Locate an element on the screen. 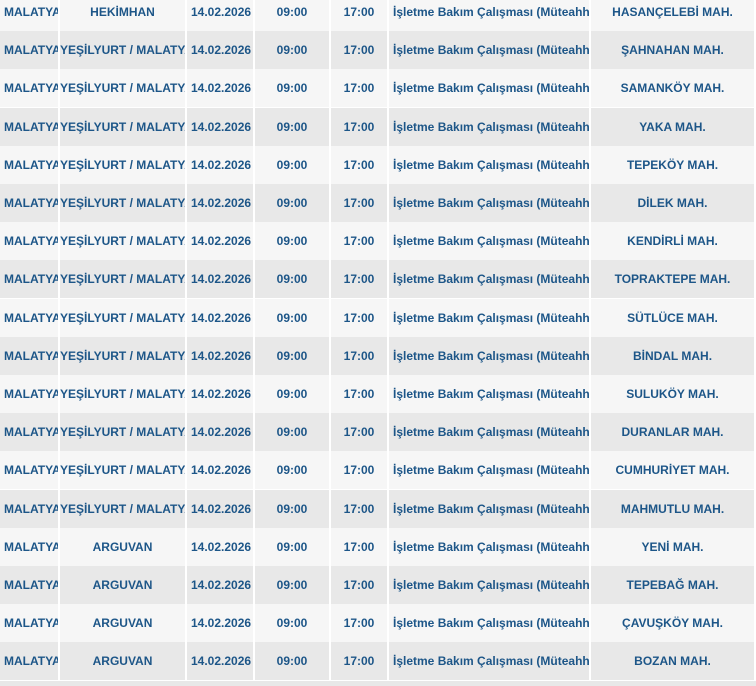 This screenshot has width=756, height=686. neighborhood-cell: BİNDAL MAH. is located at coordinates (673, 355).